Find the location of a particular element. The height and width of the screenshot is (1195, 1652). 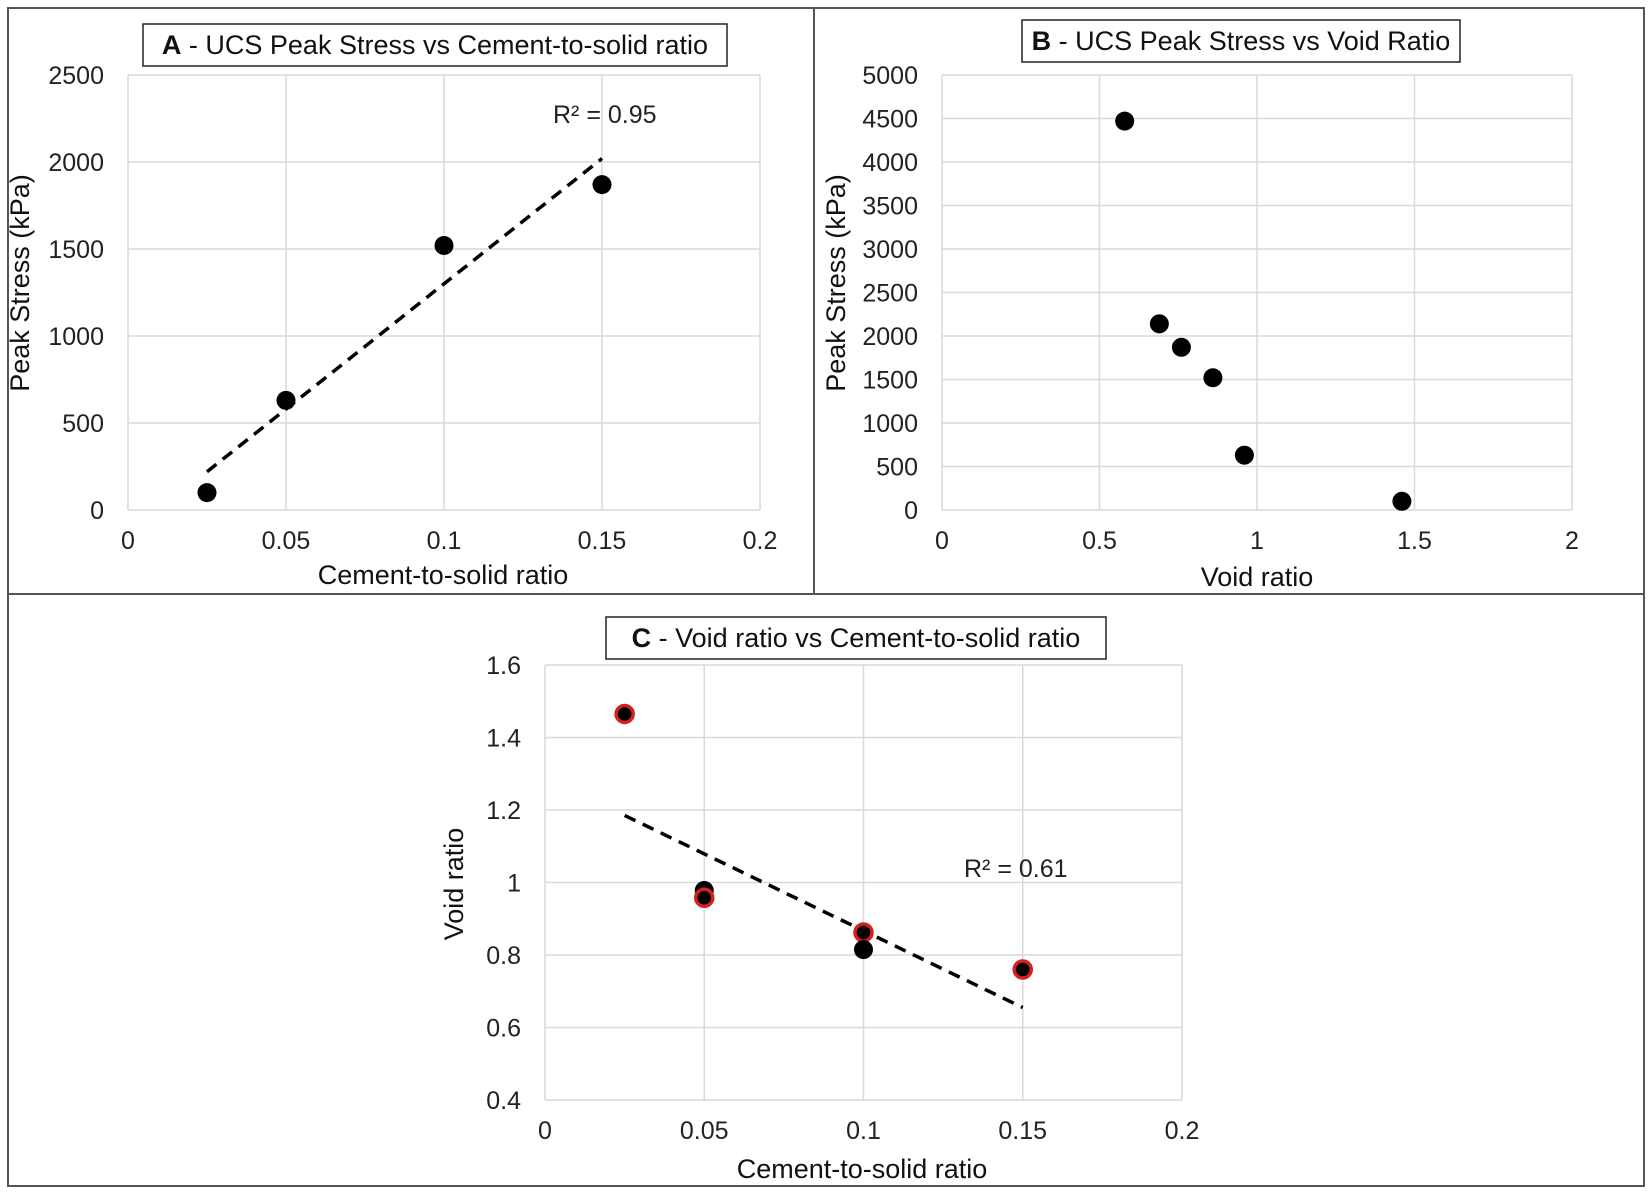

chart-b-points is located at coordinates (1263, 311).